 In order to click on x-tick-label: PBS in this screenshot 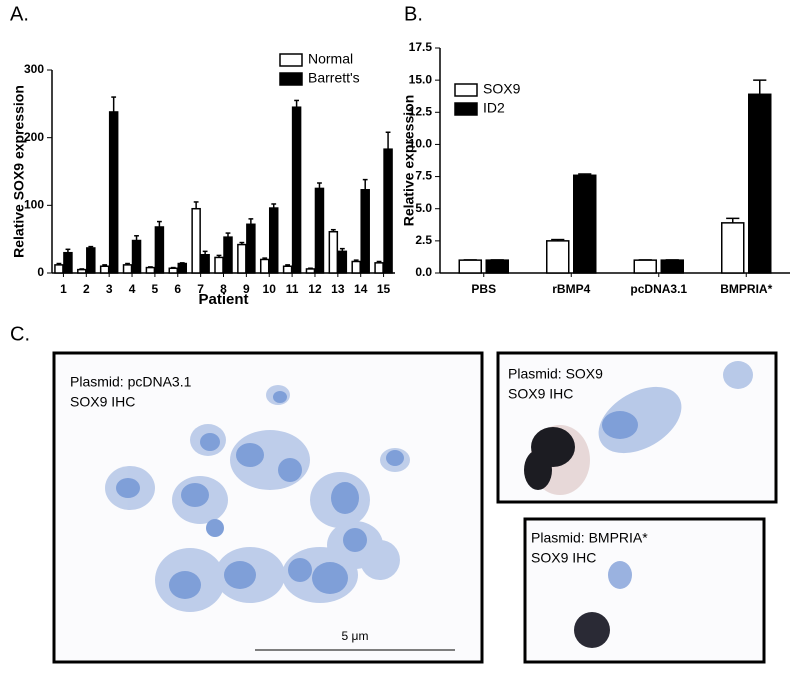, I will do `click(483, 289)`.